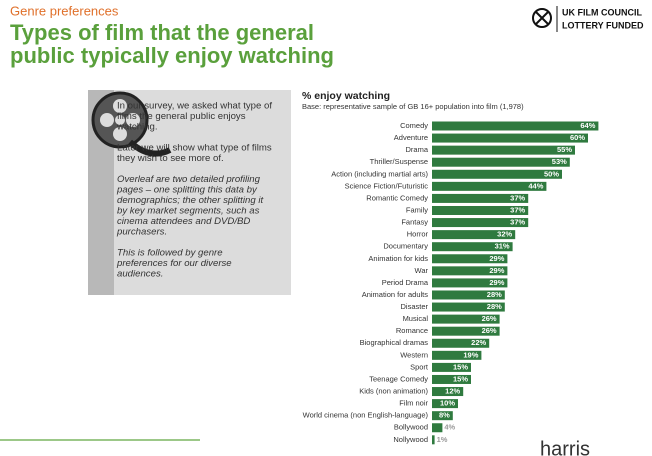 This screenshot has width=652, height=456. What do you see at coordinates (170, 158) in the screenshot?
I see `sidebar-text: they wish to see more of.` at bounding box center [170, 158].